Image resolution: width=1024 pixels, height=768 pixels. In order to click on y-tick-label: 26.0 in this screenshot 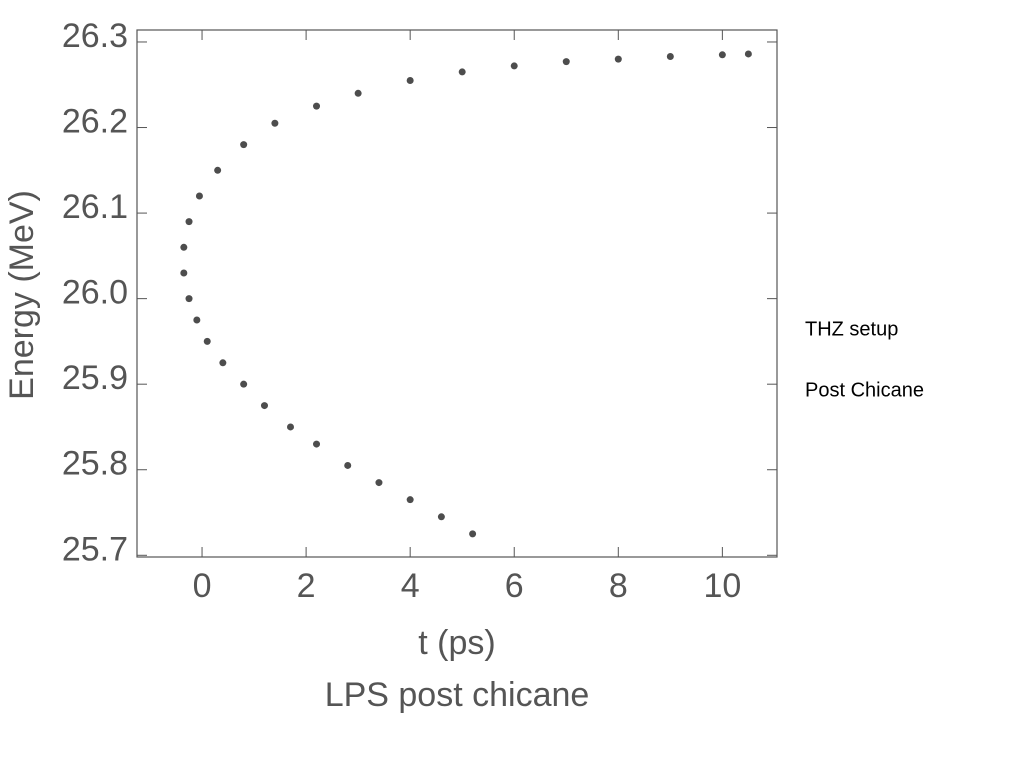, I will do `click(95, 293)`.